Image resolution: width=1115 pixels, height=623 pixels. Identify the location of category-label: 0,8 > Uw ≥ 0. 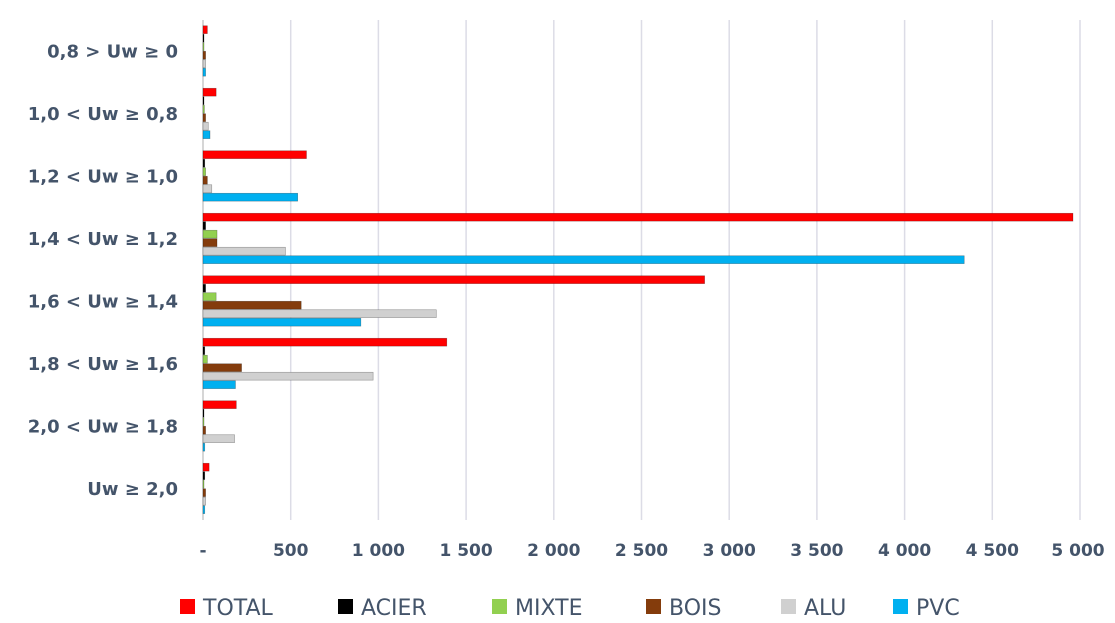
(112, 51).